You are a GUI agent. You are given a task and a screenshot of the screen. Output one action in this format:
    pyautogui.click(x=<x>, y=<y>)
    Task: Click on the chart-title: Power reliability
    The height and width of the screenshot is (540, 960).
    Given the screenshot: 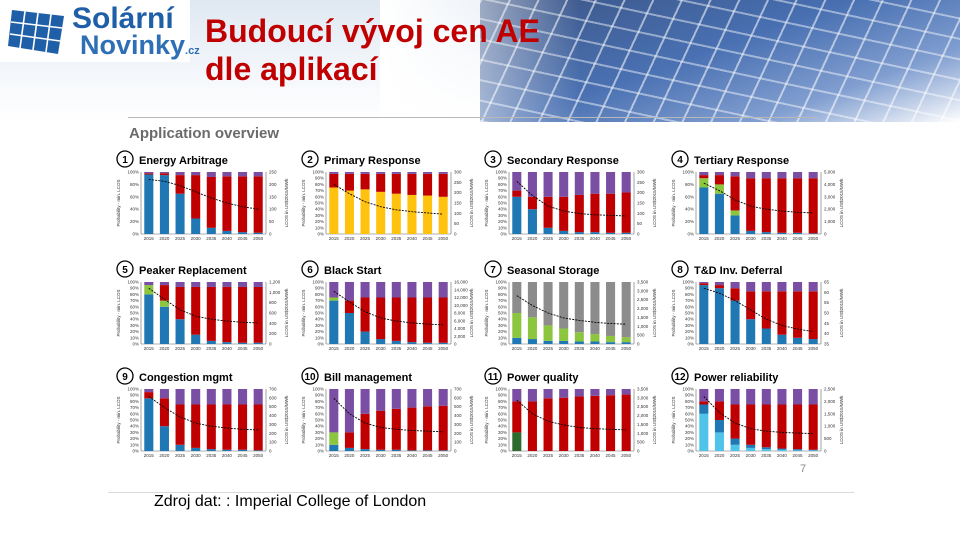 What is the action you would take?
    pyautogui.click(x=736, y=378)
    